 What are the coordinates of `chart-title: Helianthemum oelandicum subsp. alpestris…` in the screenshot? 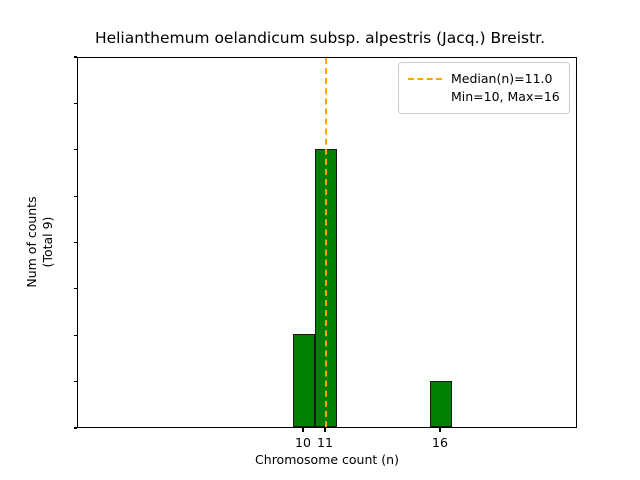 It's located at (320, 38).